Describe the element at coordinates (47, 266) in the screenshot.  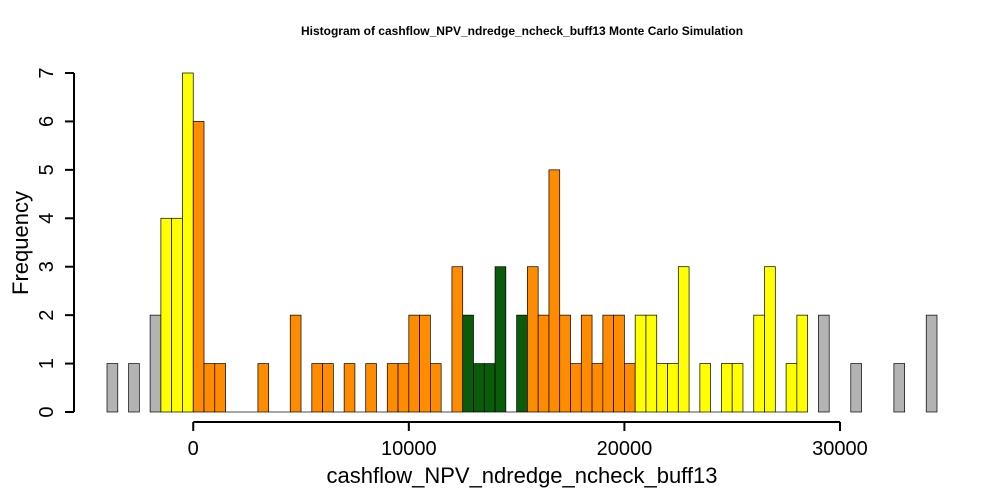
I see `y-tick-label: 3` at that location.